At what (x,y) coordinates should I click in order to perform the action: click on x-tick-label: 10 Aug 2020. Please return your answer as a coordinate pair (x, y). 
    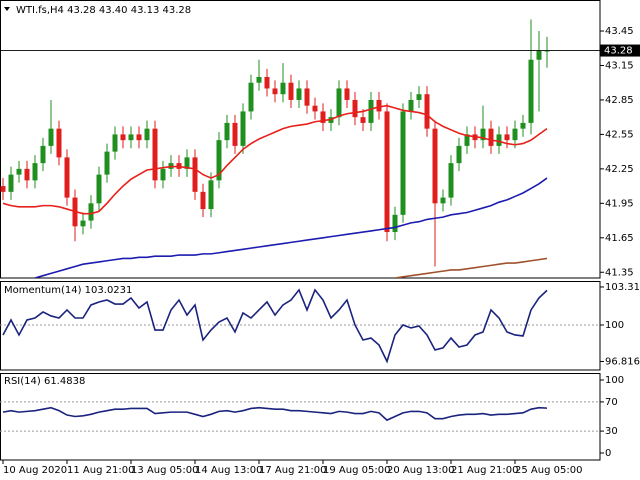
    Looking at the image, I should click on (35, 470).